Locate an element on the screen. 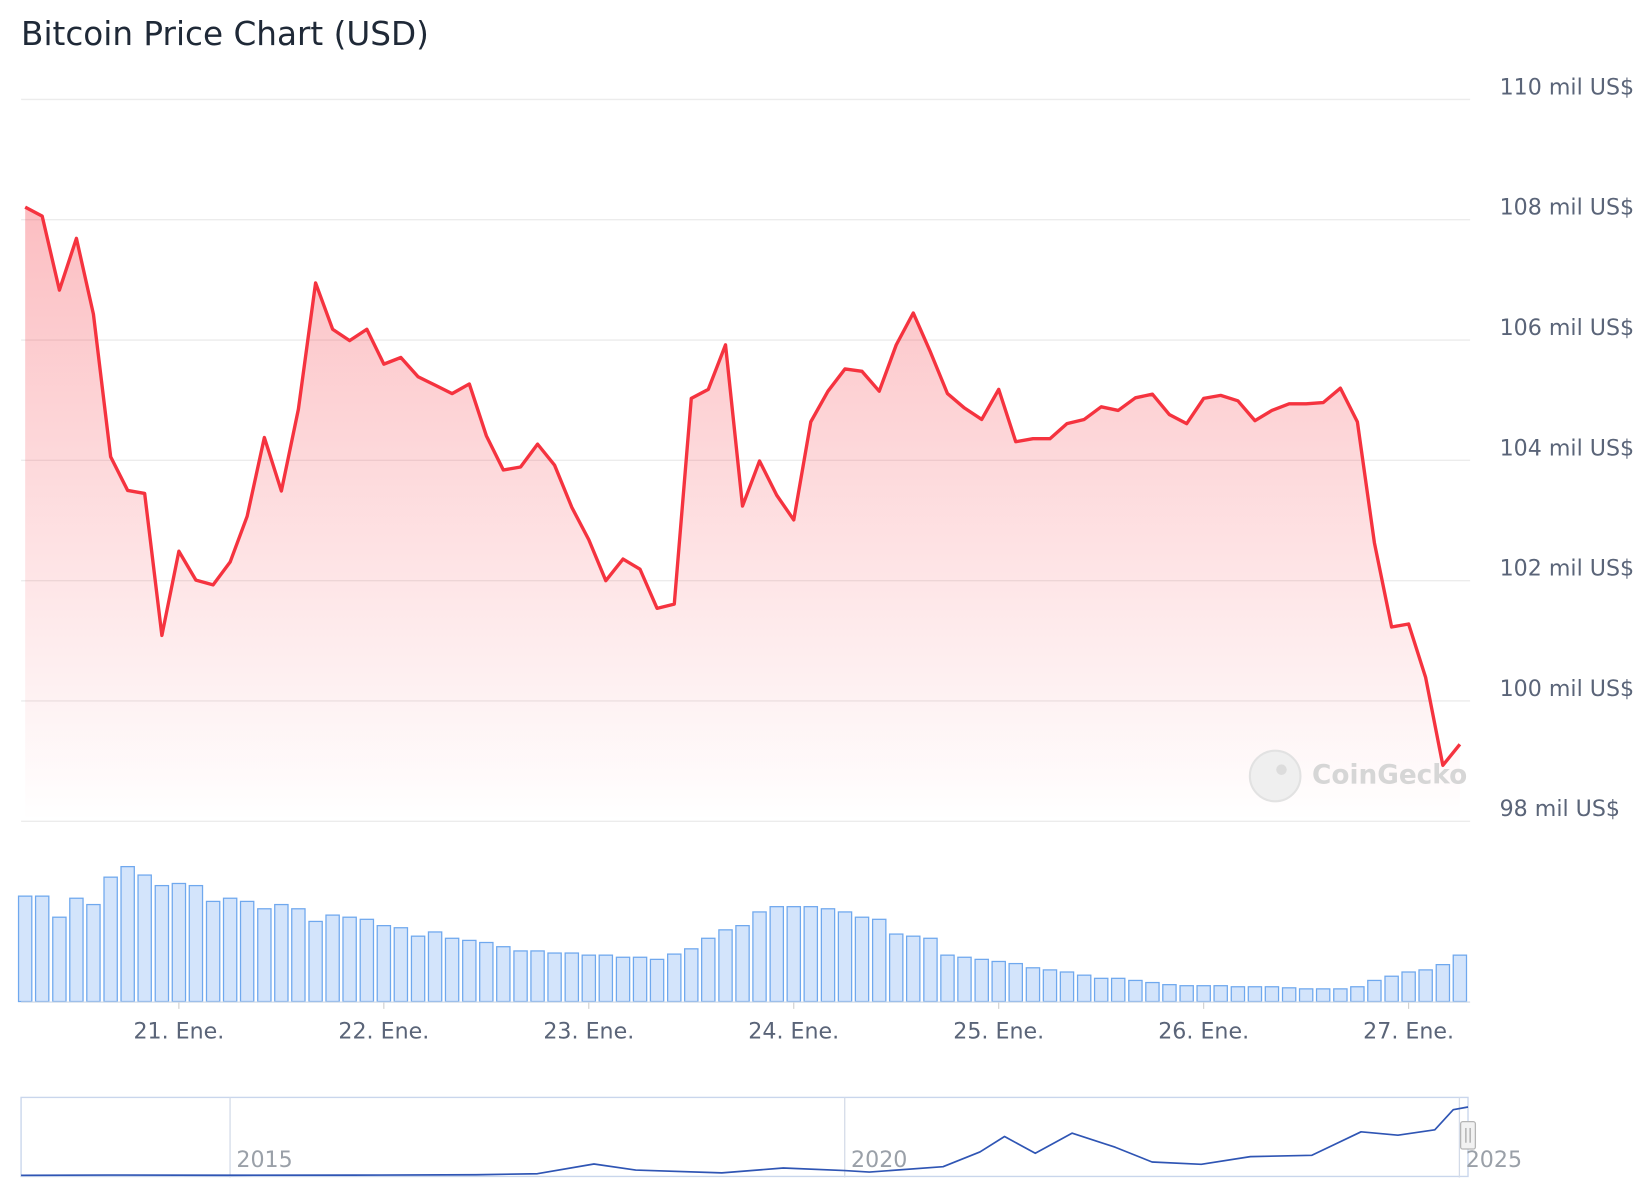  watermark-text: CoinGecko is located at coordinates (1389, 775).